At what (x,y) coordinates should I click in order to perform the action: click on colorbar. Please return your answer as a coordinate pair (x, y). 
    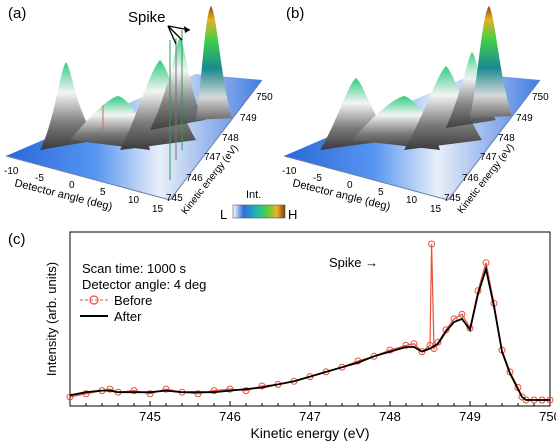
    Looking at the image, I should click on (259, 211).